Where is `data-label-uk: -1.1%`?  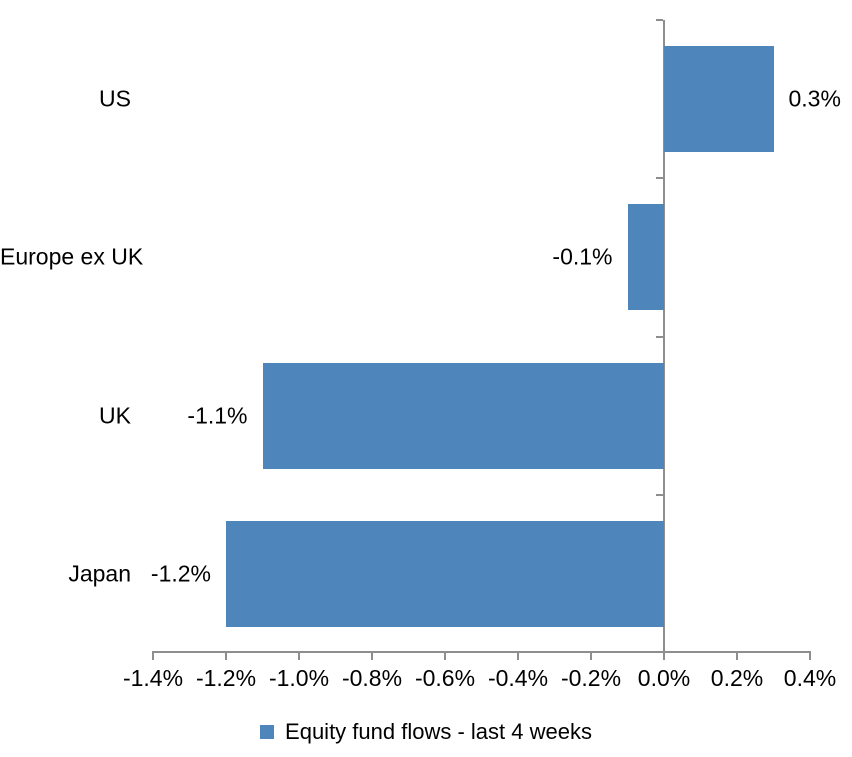 data-label-uk: -1.1% is located at coordinates (217, 415).